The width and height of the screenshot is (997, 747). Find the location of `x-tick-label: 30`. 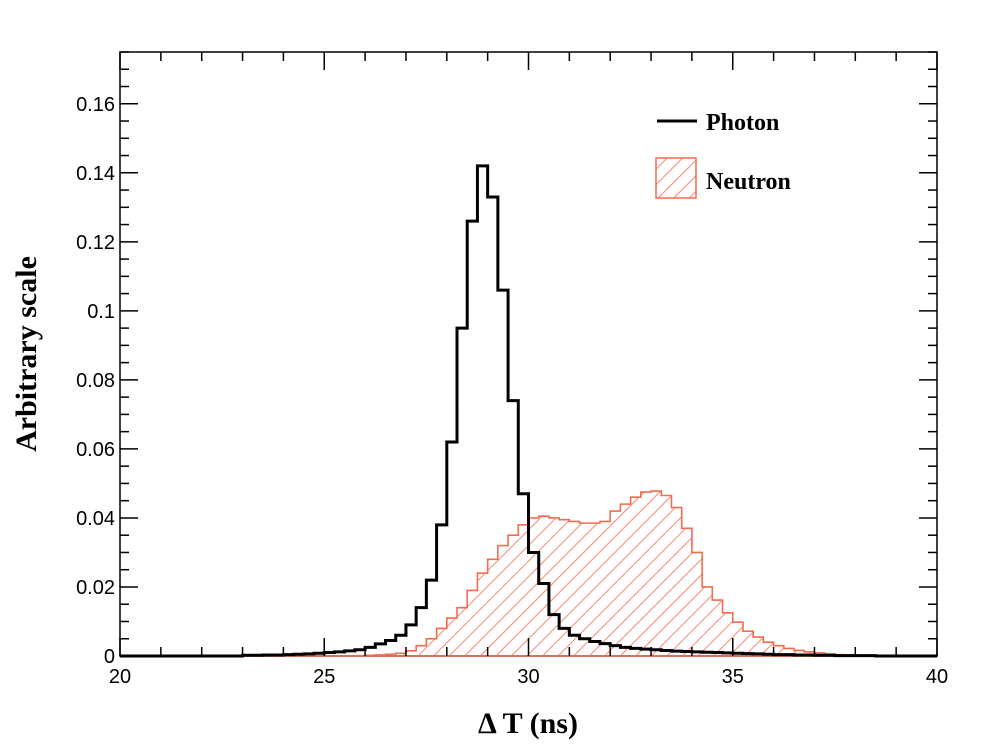

x-tick-label: 30 is located at coordinates (528, 677).